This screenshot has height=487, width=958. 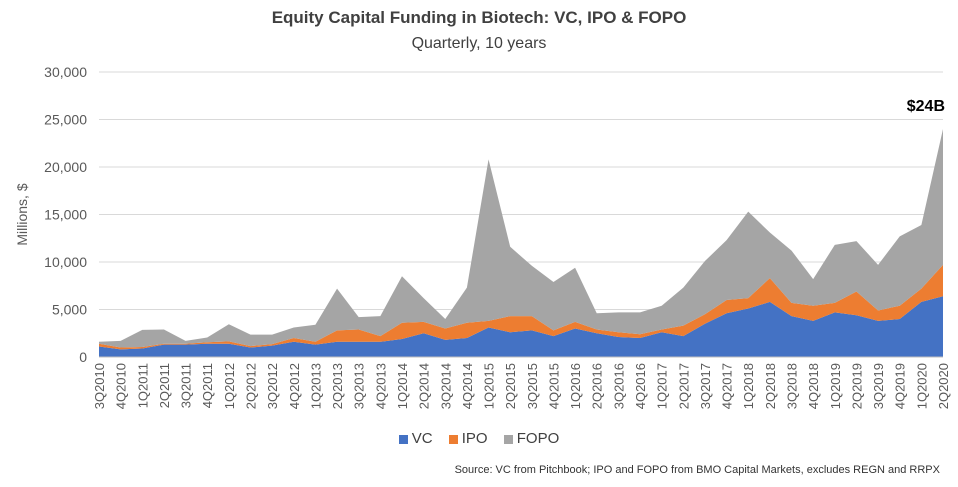 What do you see at coordinates (538, 438) in the screenshot?
I see `legend-label-fopo: FOPO` at bounding box center [538, 438].